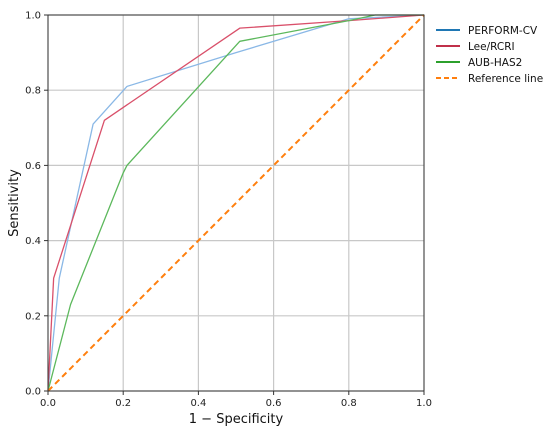  Describe the element at coordinates (491, 47) in the screenshot. I see `legend-label: Lee/RCRI` at that location.